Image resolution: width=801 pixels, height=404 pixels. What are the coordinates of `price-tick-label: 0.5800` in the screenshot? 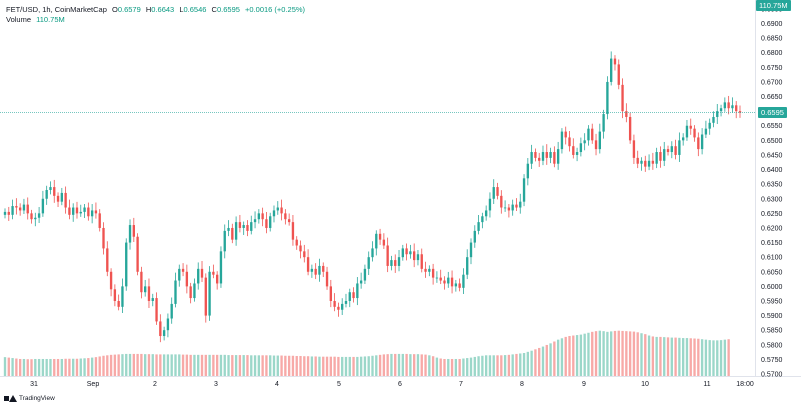 It's located at (772, 345).